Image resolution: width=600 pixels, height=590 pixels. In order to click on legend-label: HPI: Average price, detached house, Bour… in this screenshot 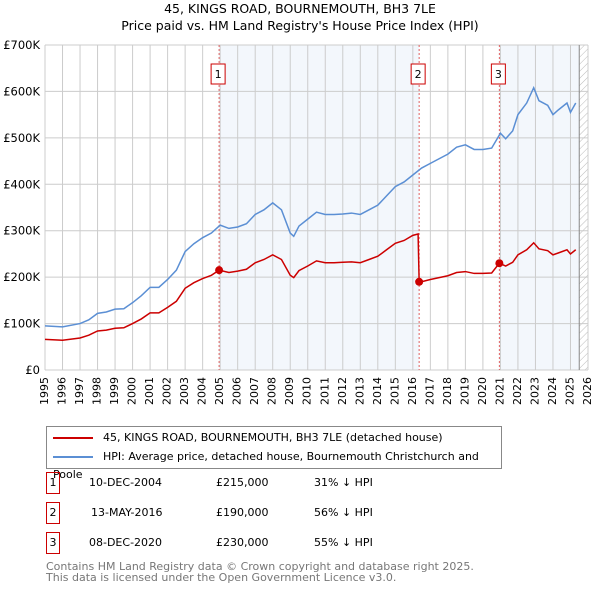, I will do `click(266, 465)`.